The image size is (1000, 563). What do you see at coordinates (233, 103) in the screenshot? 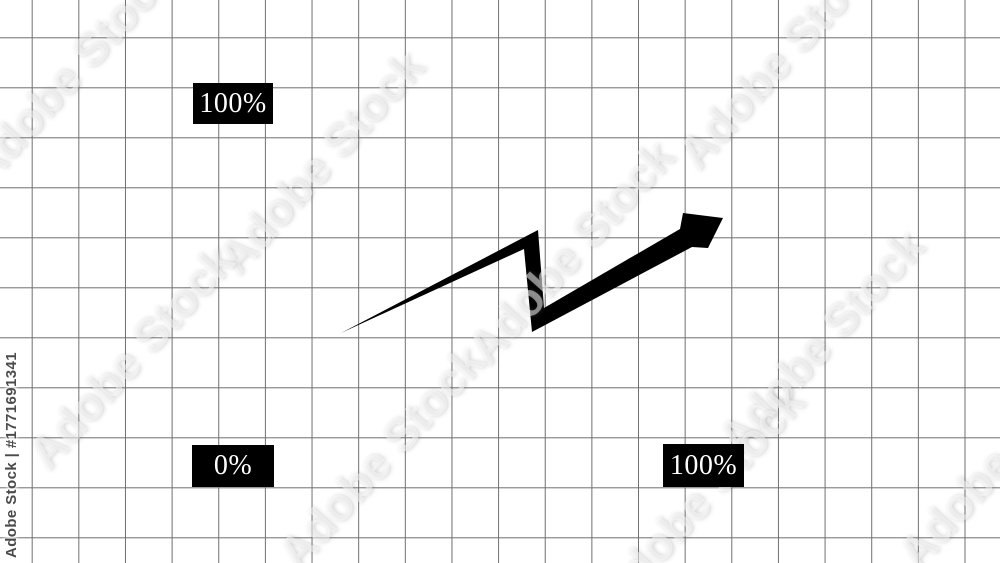
I see `label-top-left-100: 100%` at bounding box center [233, 103].